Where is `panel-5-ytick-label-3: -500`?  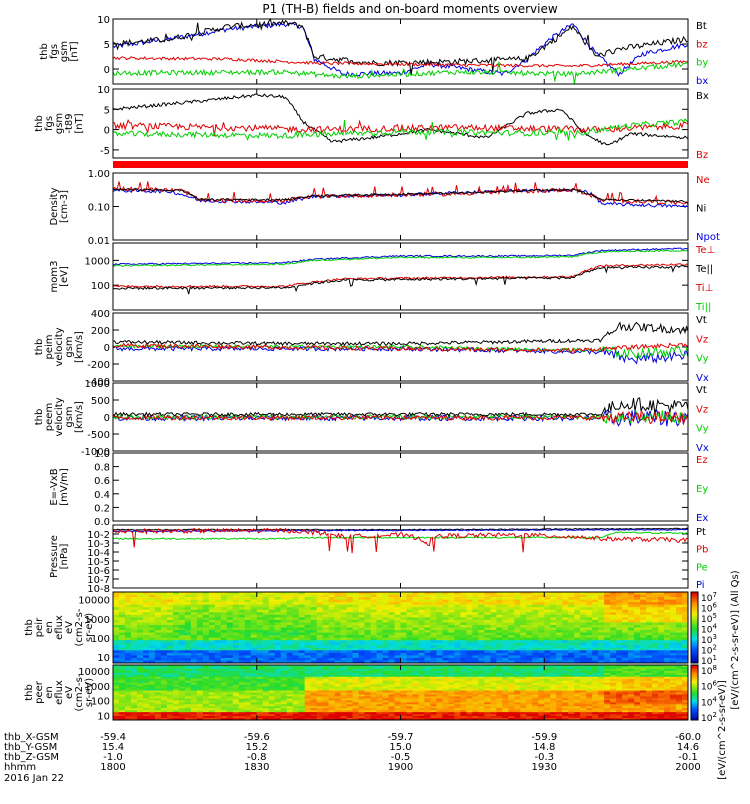 panel-5-ytick-label-3: -500 is located at coordinates (98, 435).